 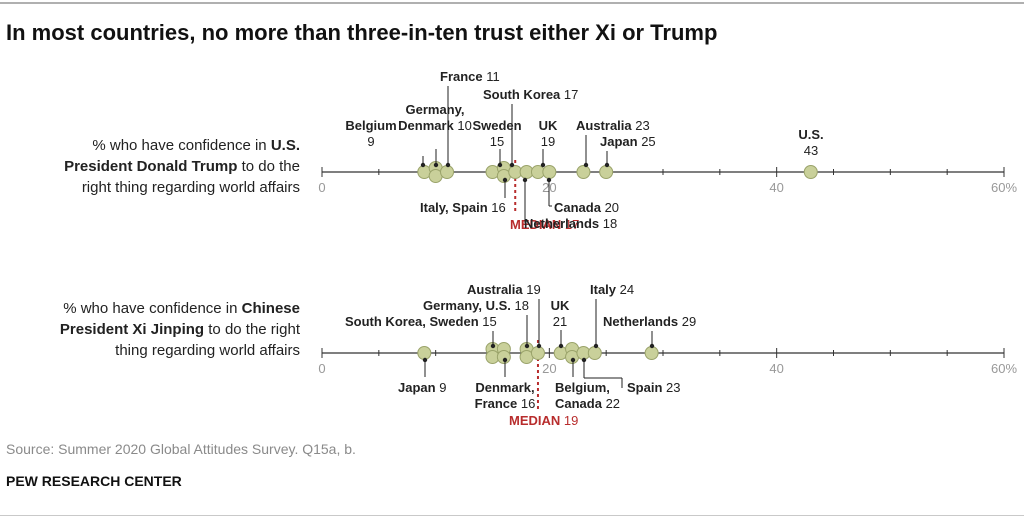 What do you see at coordinates (434, 109) in the screenshot?
I see `data-label: Germany,` at bounding box center [434, 109].